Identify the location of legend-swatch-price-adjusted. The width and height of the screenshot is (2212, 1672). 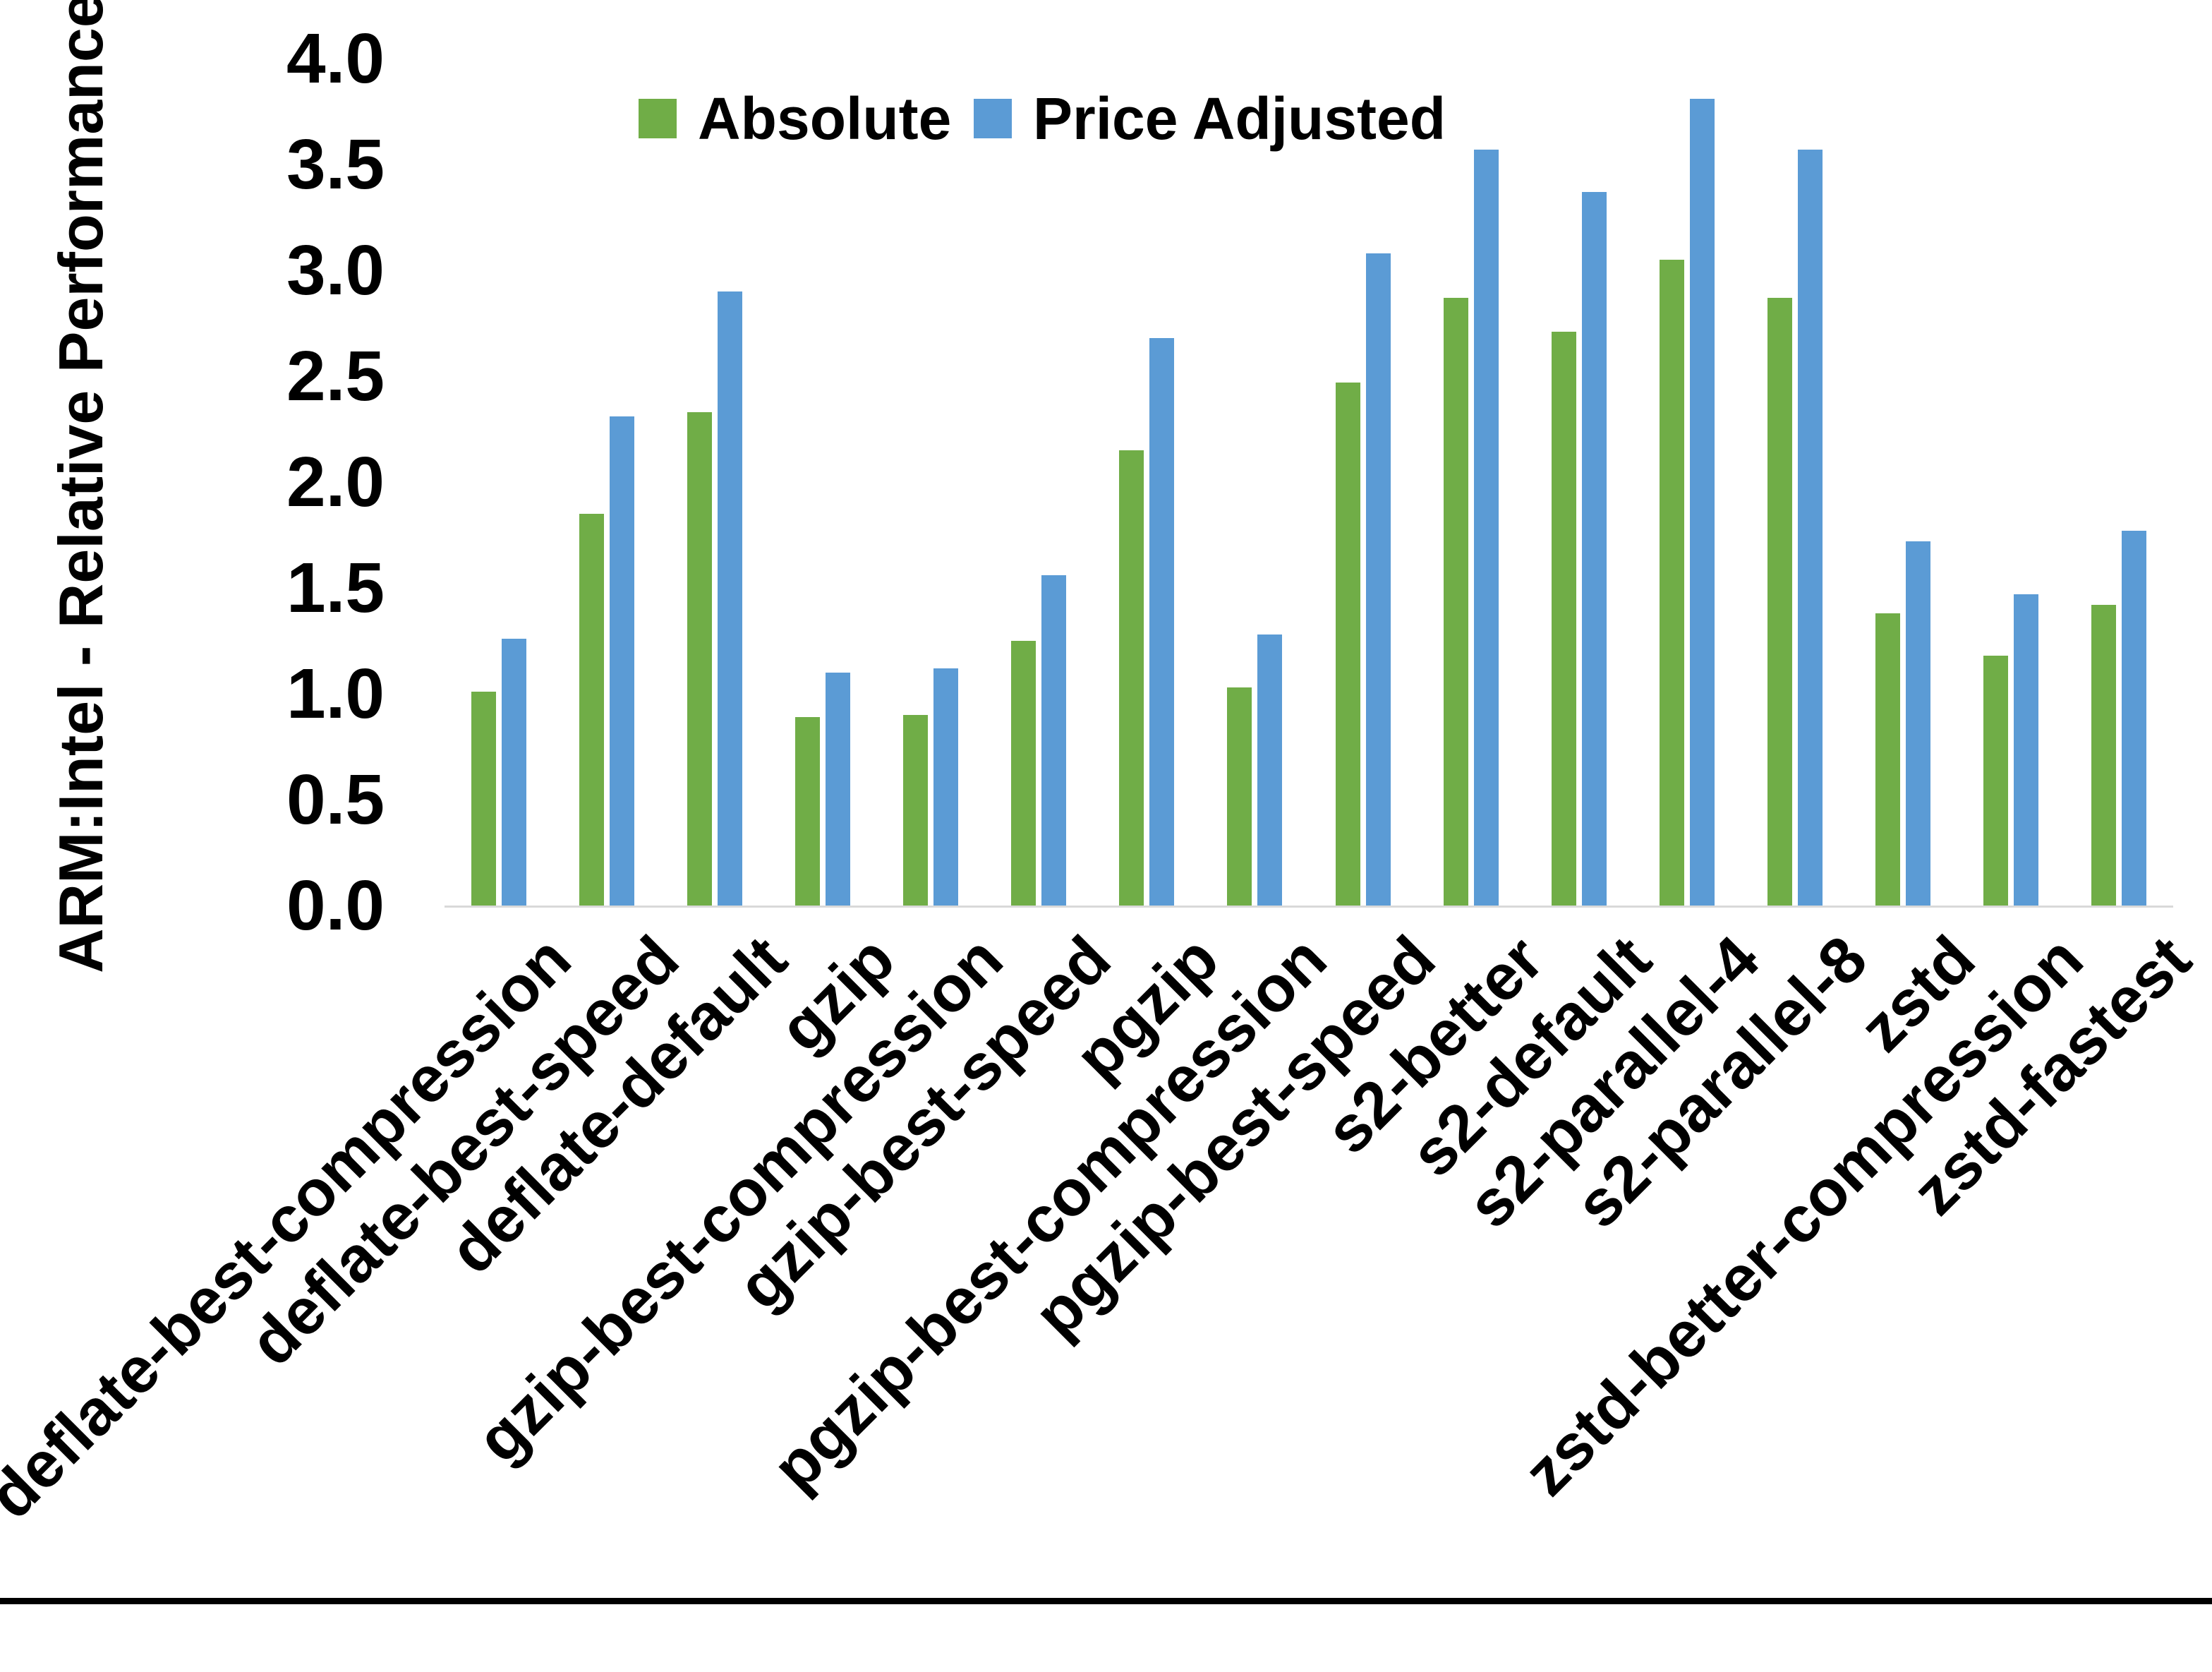
(993, 118).